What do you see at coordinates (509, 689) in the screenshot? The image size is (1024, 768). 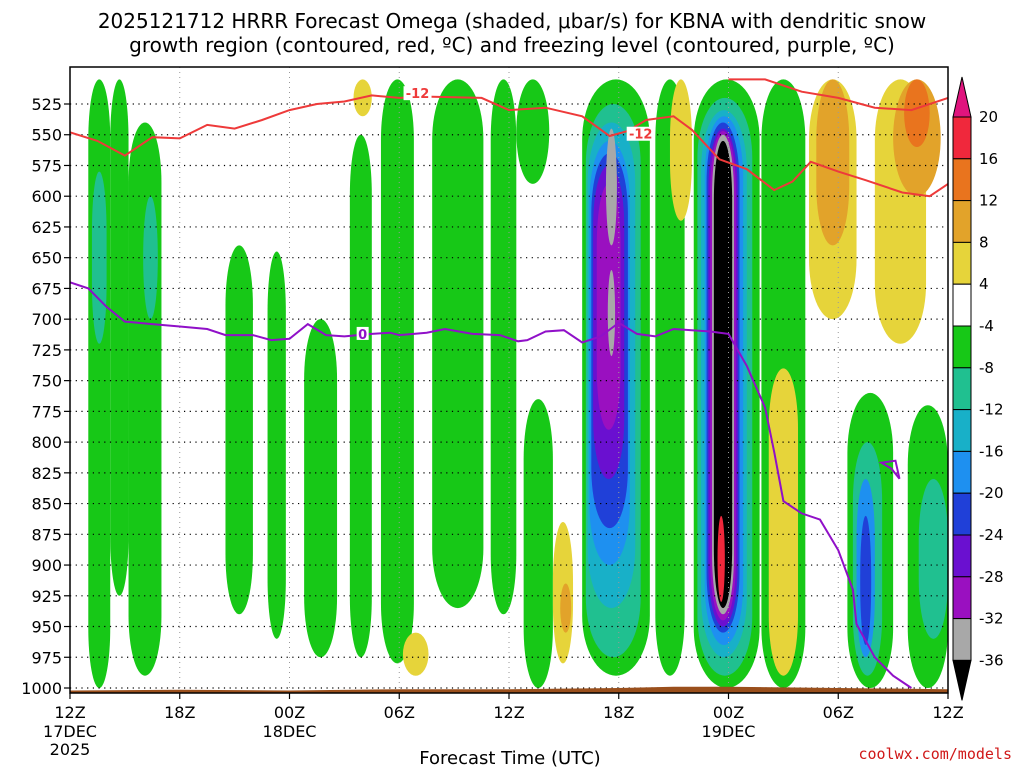 I see `terrain-ground` at bounding box center [509, 689].